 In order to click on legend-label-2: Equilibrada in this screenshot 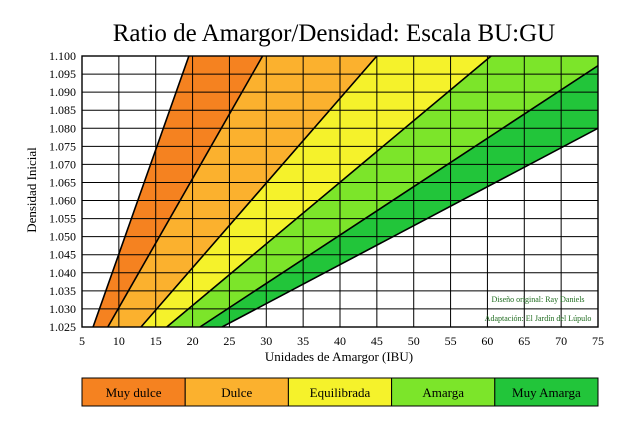, I will do `click(340, 392)`.